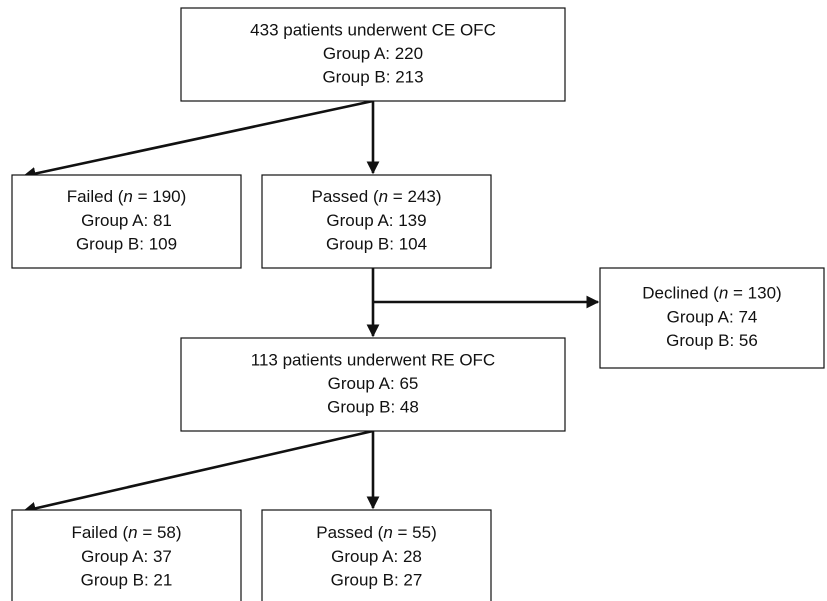  I want to click on node-line: Group B: 104, so click(376, 243).